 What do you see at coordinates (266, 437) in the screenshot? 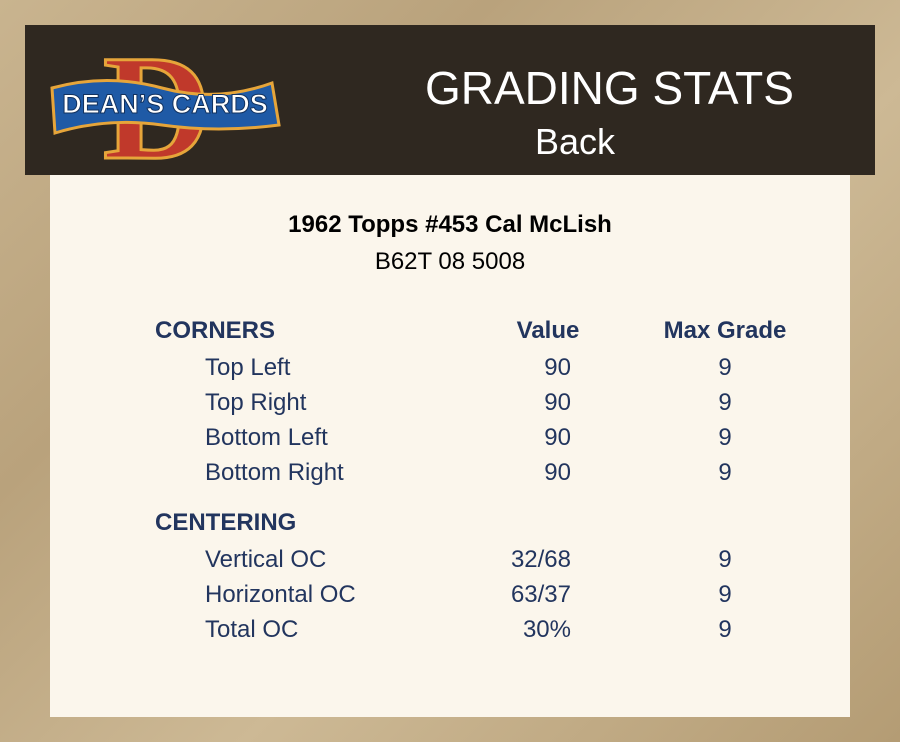
I see `row-label: Bottom Left` at bounding box center [266, 437].